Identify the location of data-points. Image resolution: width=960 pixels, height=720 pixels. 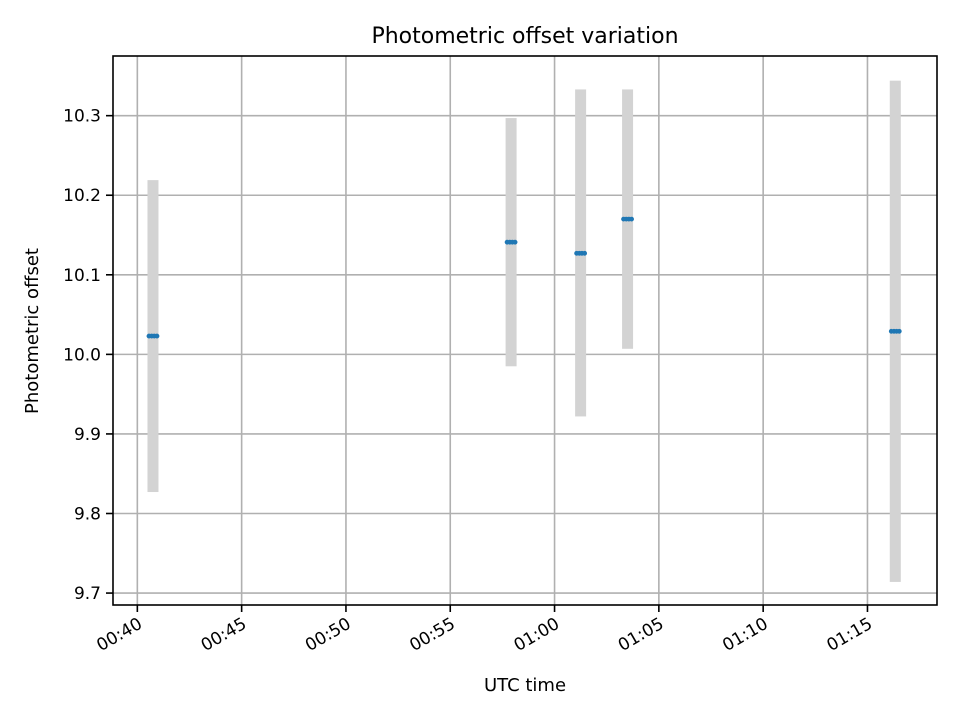
(524, 277).